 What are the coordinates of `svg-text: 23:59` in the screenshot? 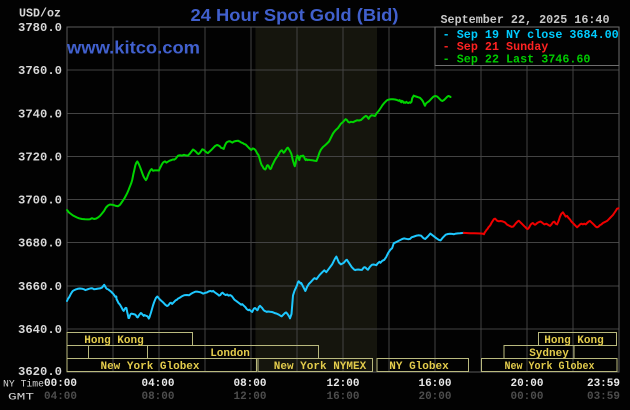 It's located at (603, 384).